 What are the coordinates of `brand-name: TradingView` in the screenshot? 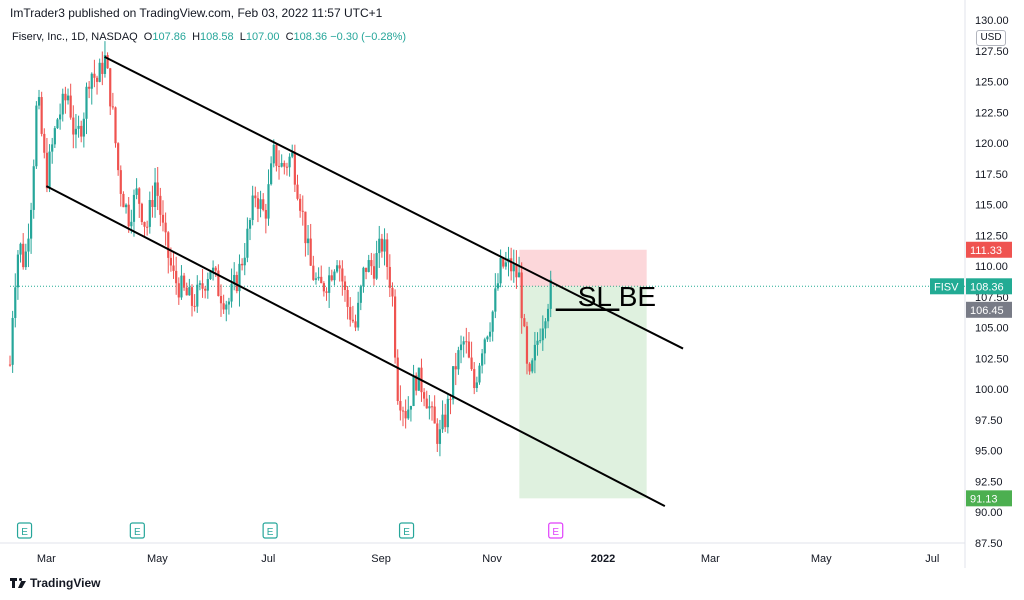 It's located at (65, 583).